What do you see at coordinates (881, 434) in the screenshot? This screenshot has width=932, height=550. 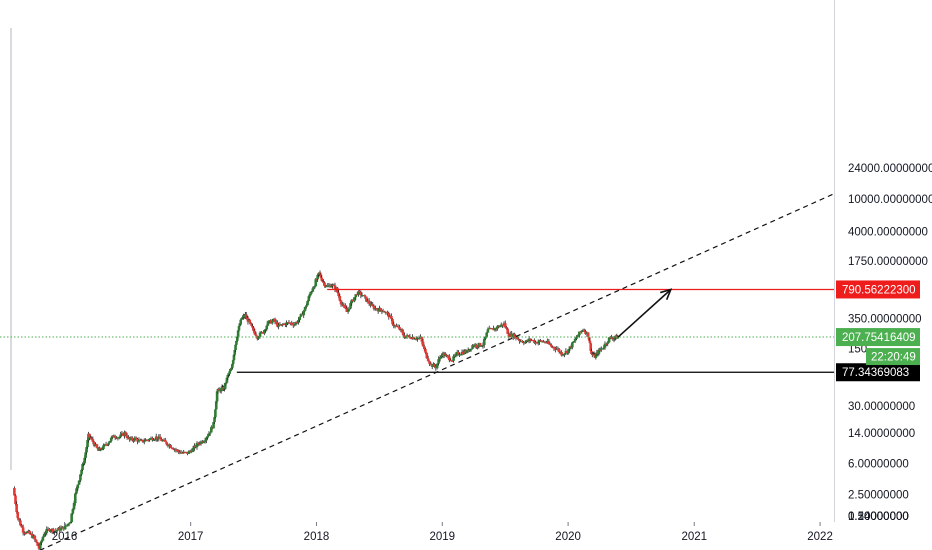 I see `y-tick-label: 14.00000000` at bounding box center [881, 434].